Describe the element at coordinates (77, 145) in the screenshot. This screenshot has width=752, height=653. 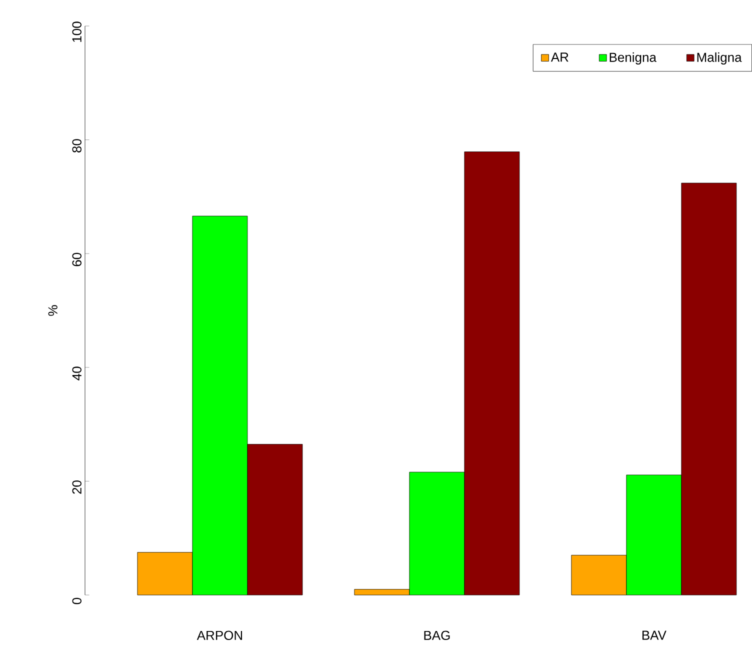
I see `y-tick-label: 80` at that location.